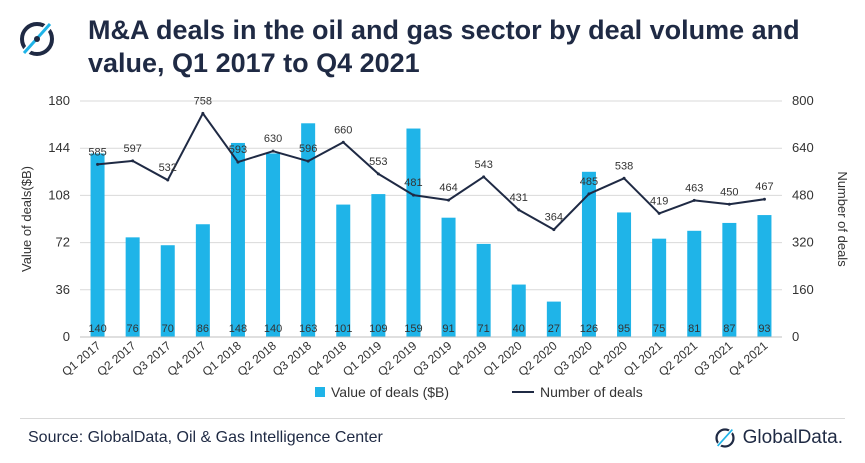  Describe the element at coordinates (591, 392) in the screenshot. I see `legend-line-label: Number of deals` at that location.